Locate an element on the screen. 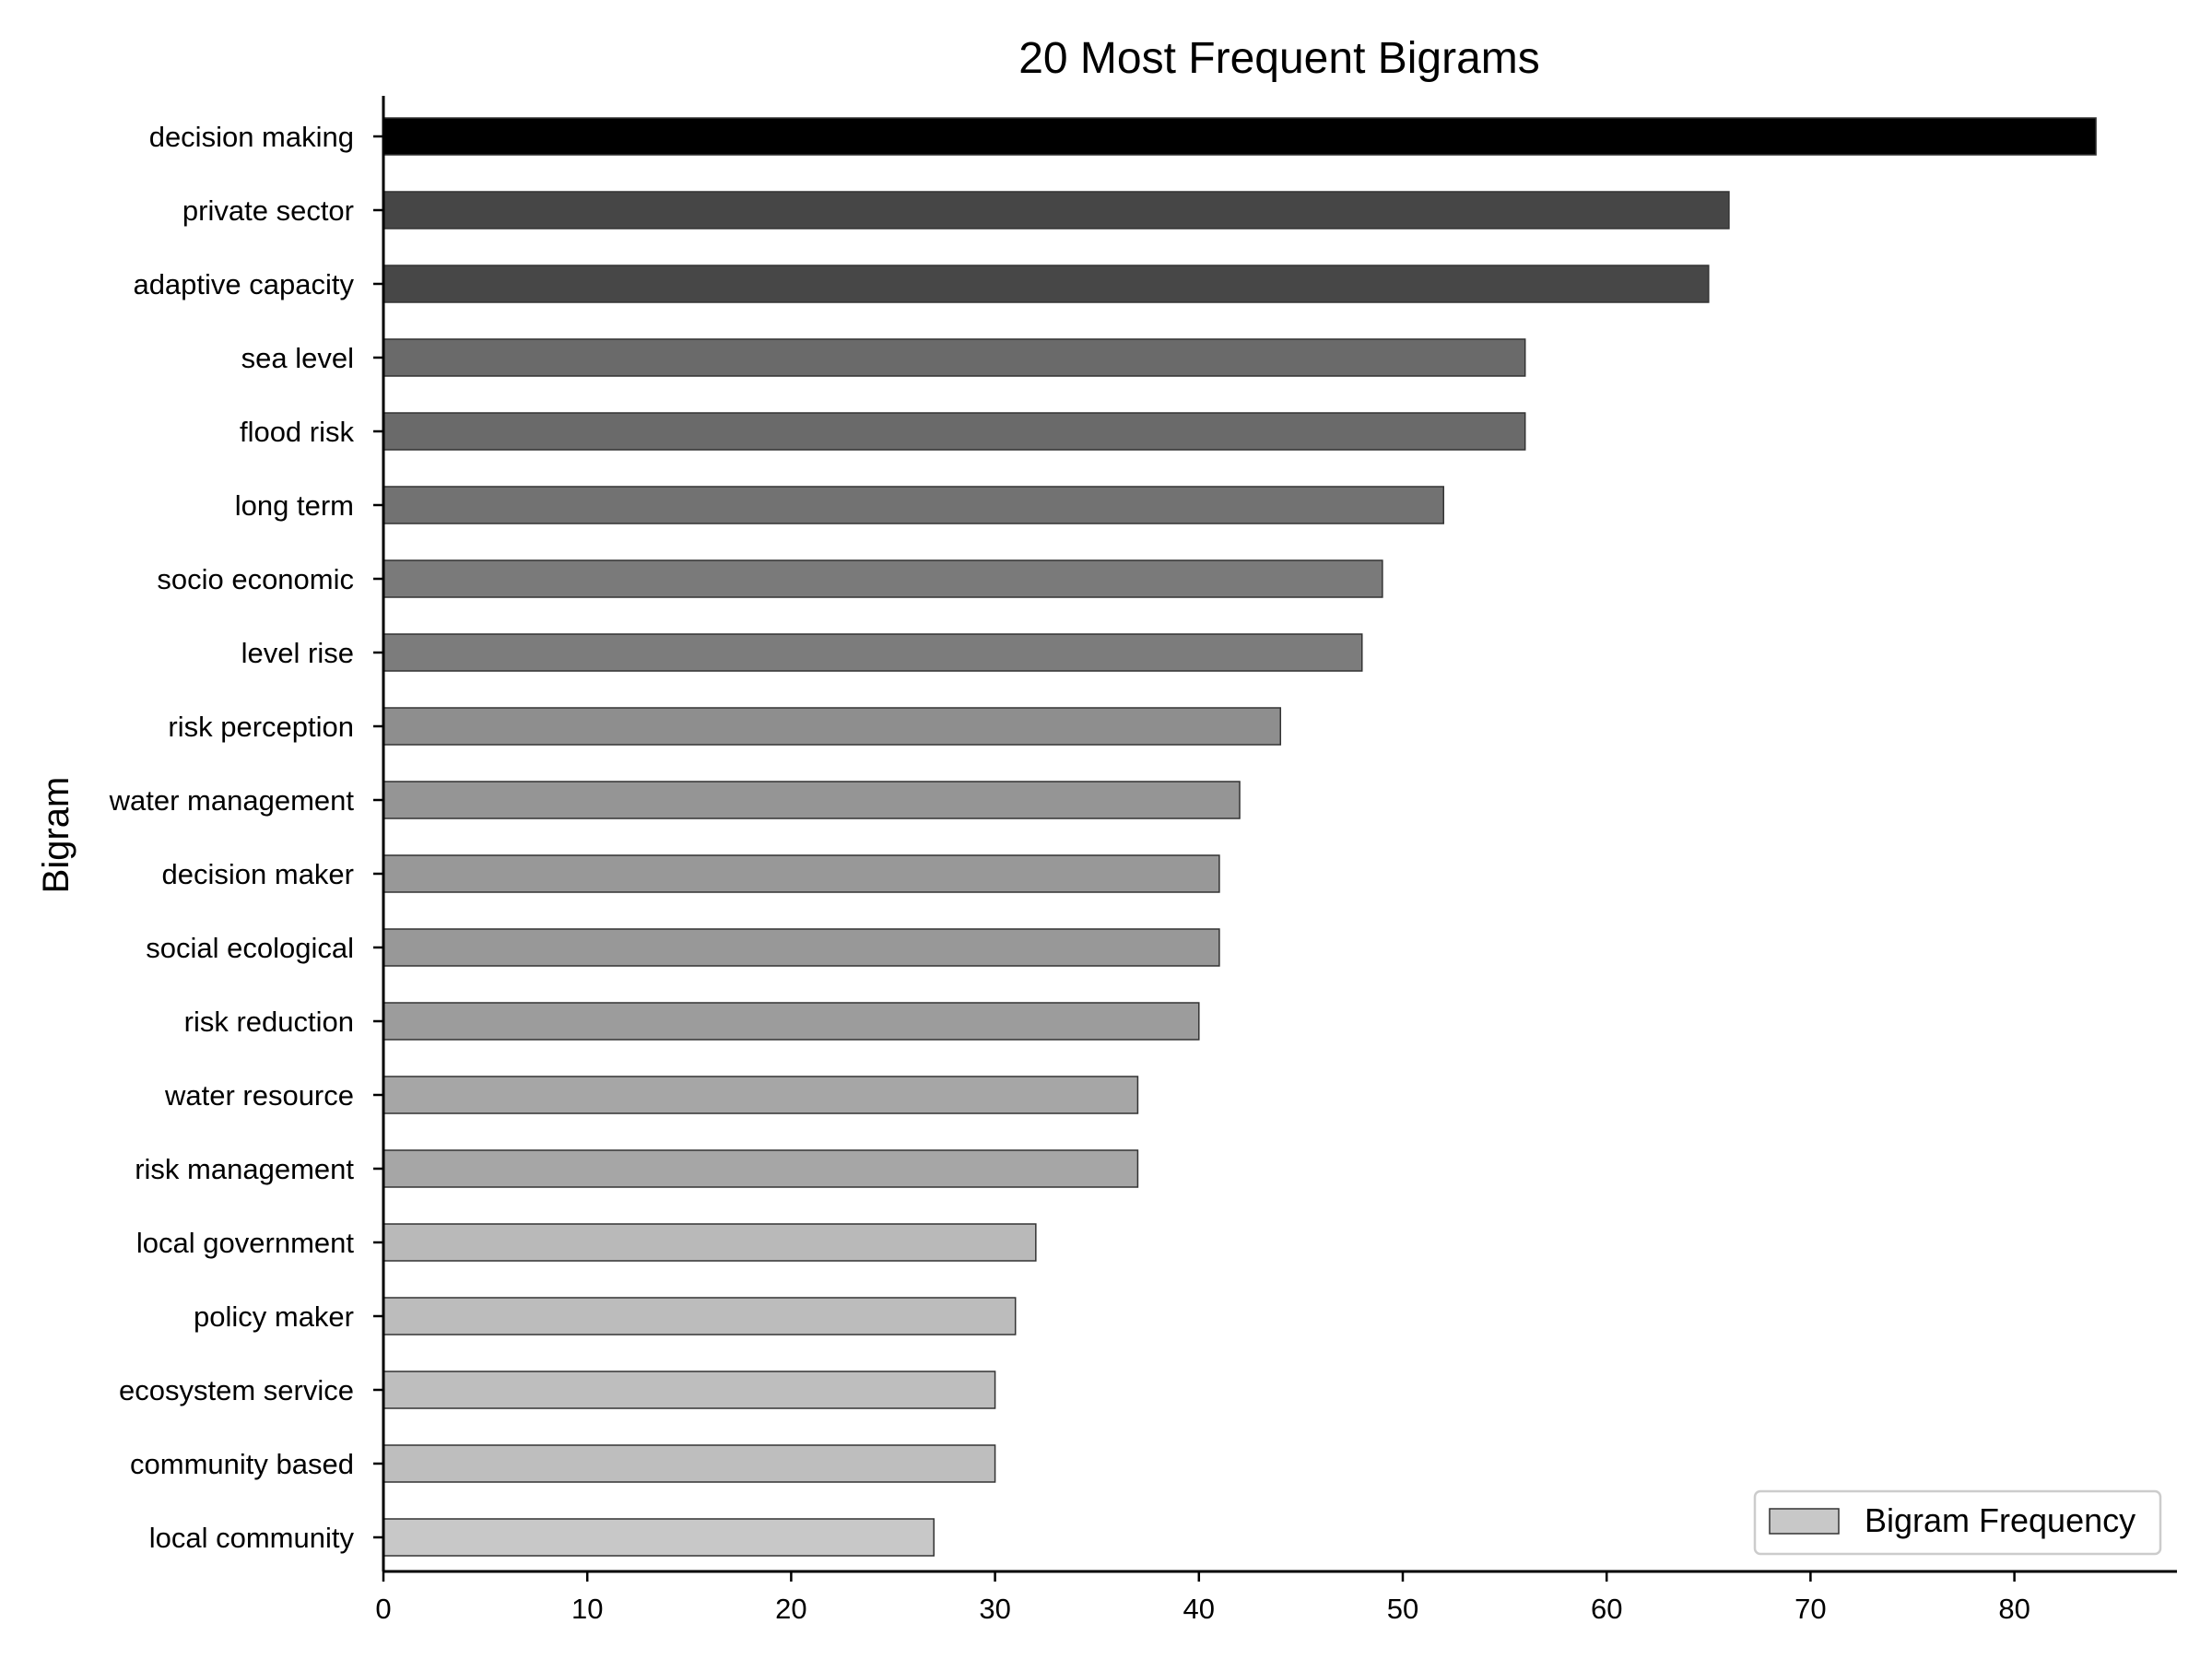 This screenshot has height=1659, width=2212. bar-decision-maker is located at coordinates (801, 873).